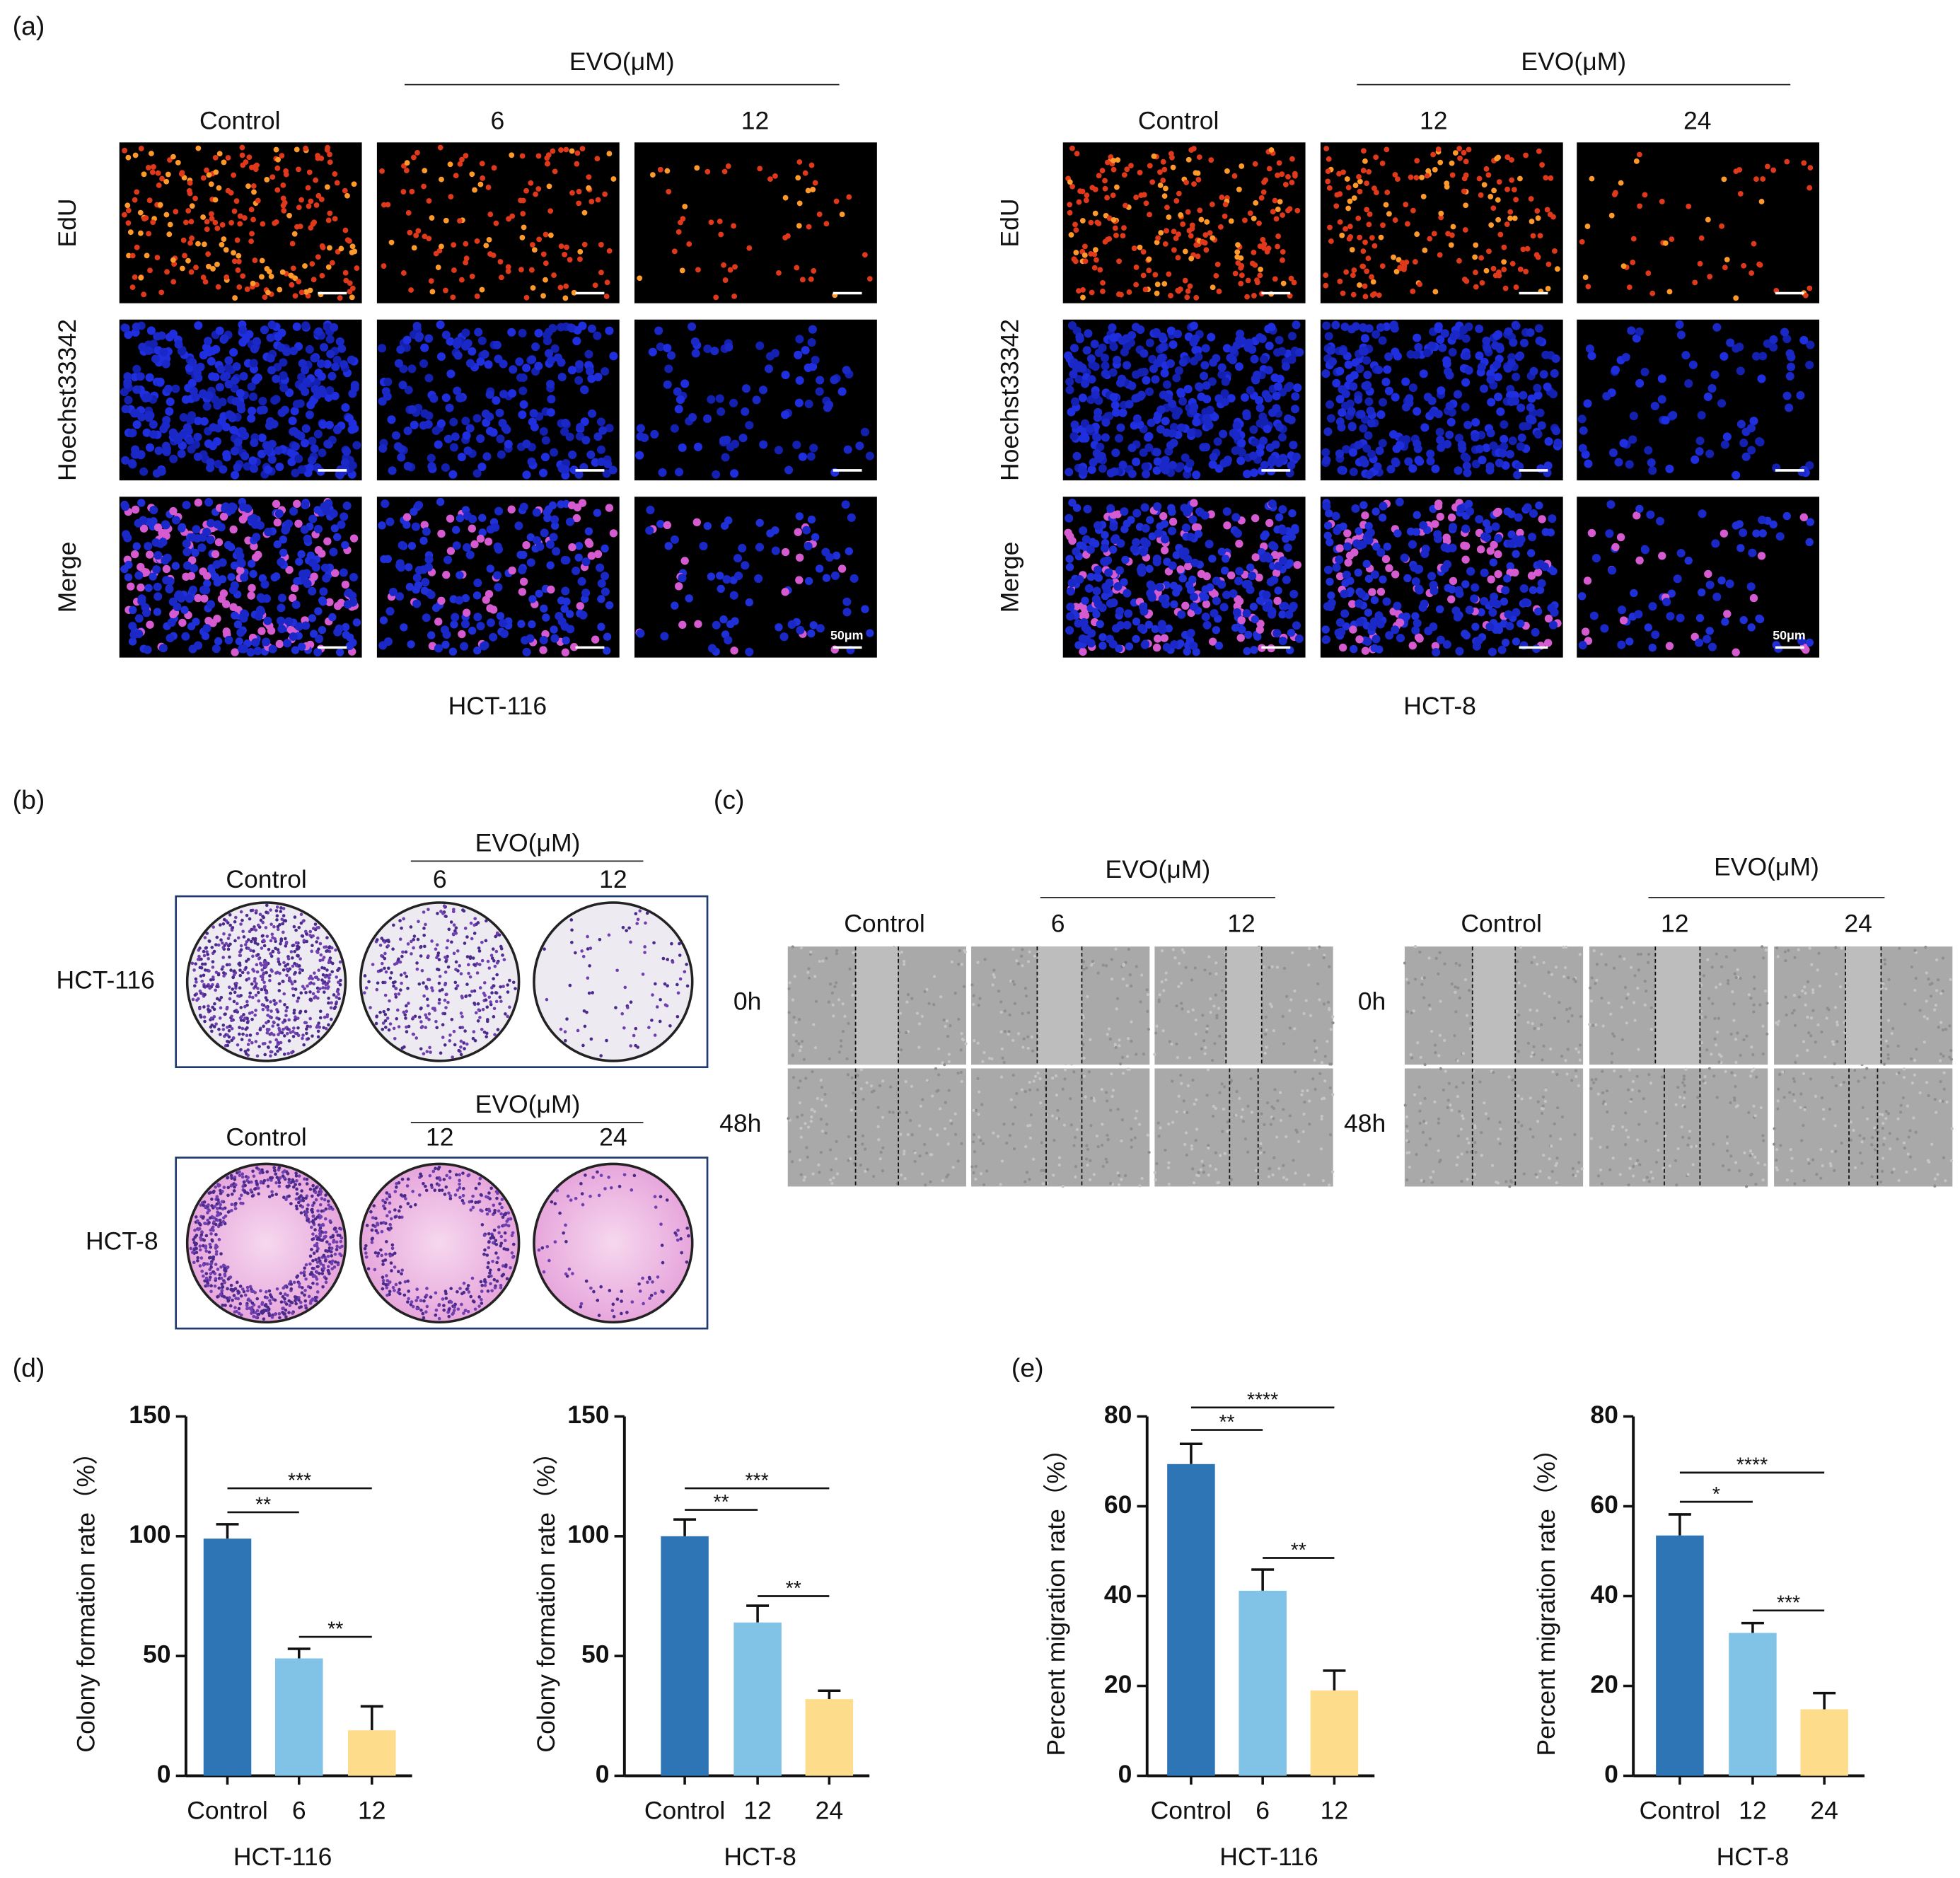 The width and height of the screenshot is (1960, 1878). What do you see at coordinates (1009, 577) in the screenshot?
I see `row-label: Merge` at bounding box center [1009, 577].